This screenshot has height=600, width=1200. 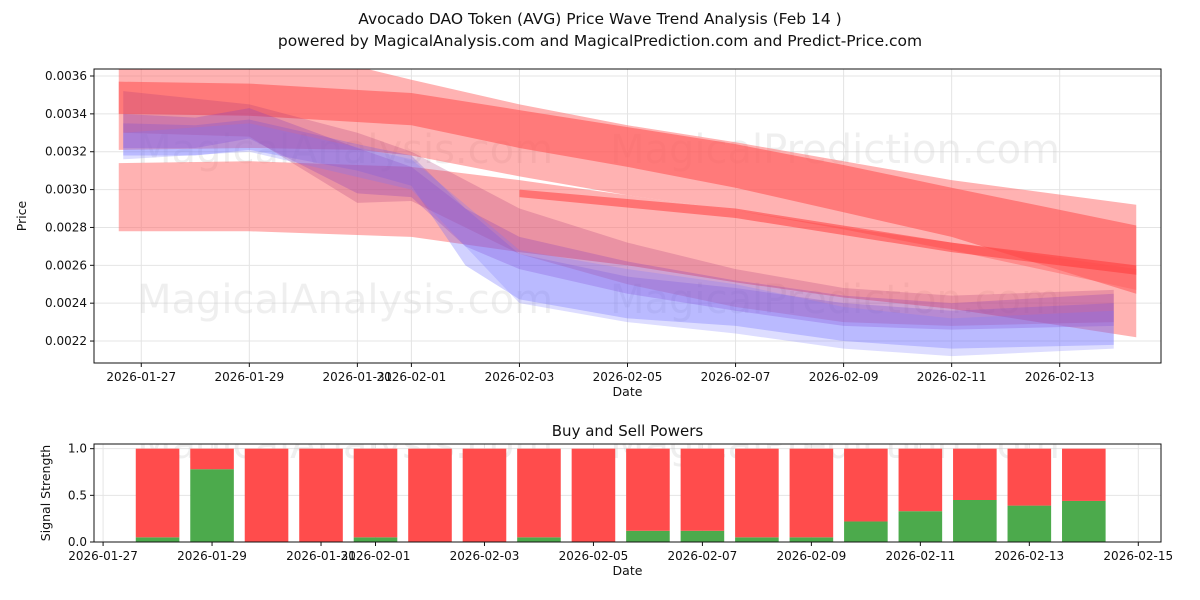 What do you see at coordinates (66, 190) in the screenshot?
I see `y-tick-label: 0.0030` at bounding box center [66, 190].